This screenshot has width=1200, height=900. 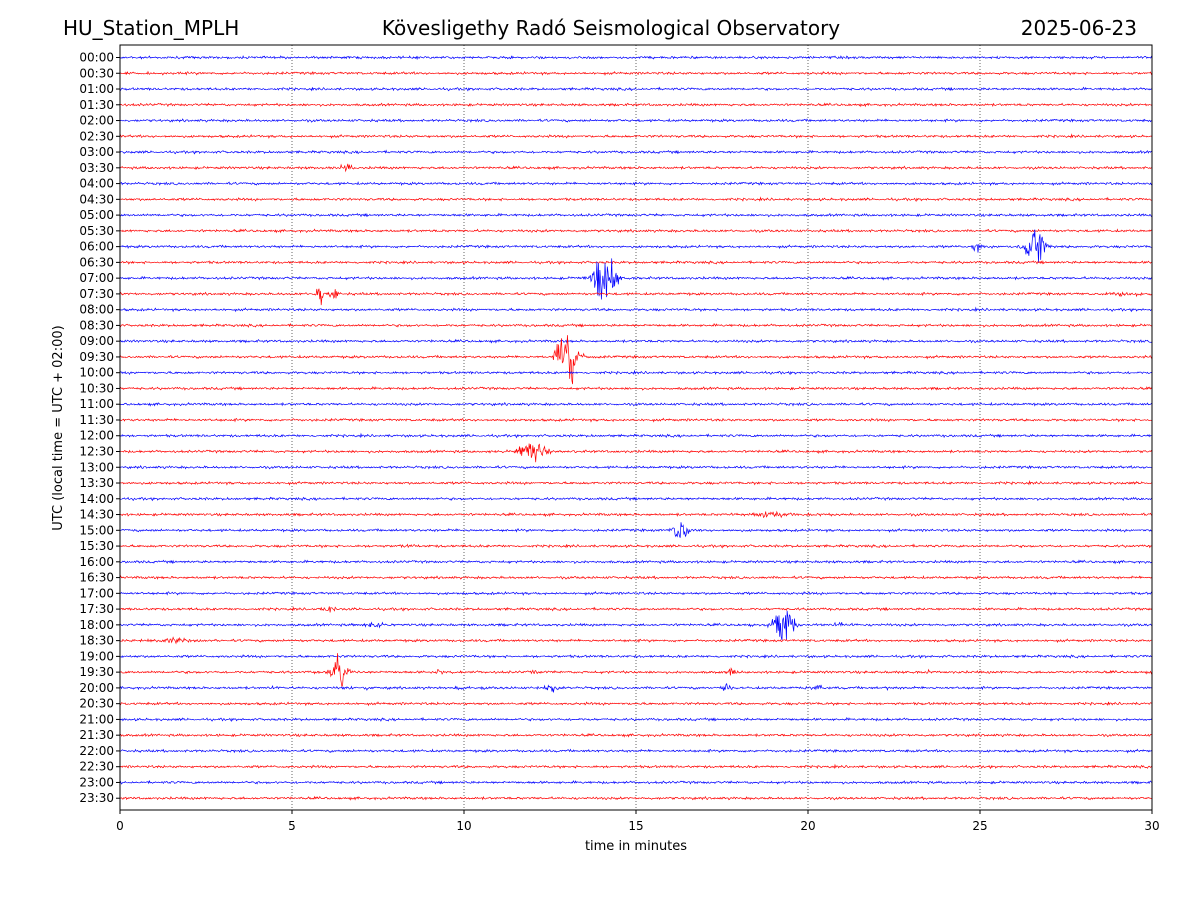 What do you see at coordinates (96, 404) in the screenshot?
I see `y-tick-label: 11:00` at bounding box center [96, 404].